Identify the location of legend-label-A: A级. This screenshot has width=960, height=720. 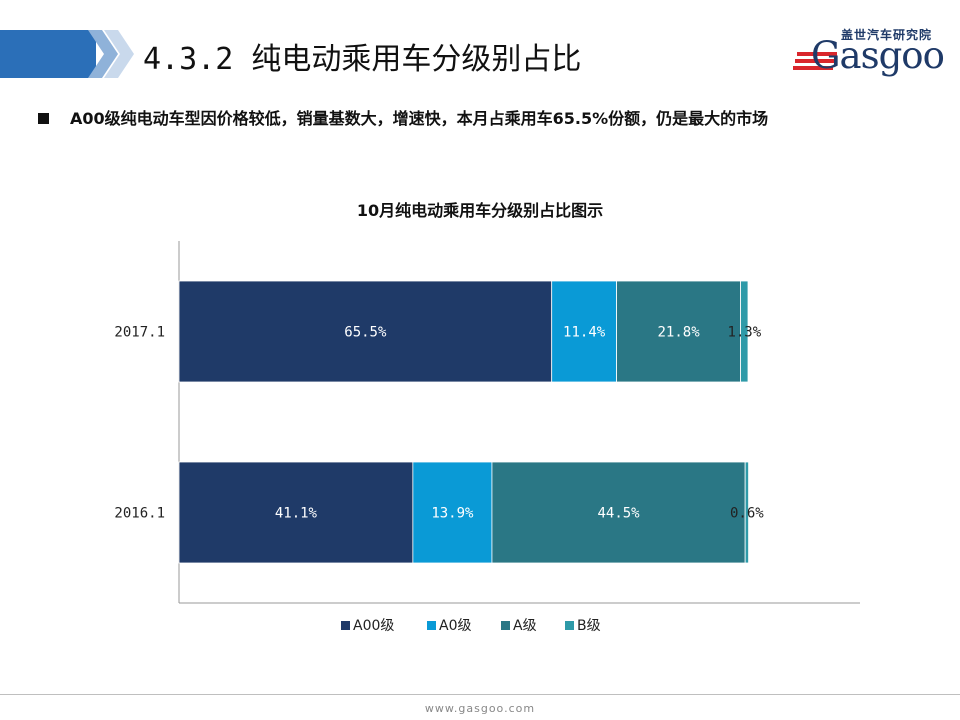
(525, 626).